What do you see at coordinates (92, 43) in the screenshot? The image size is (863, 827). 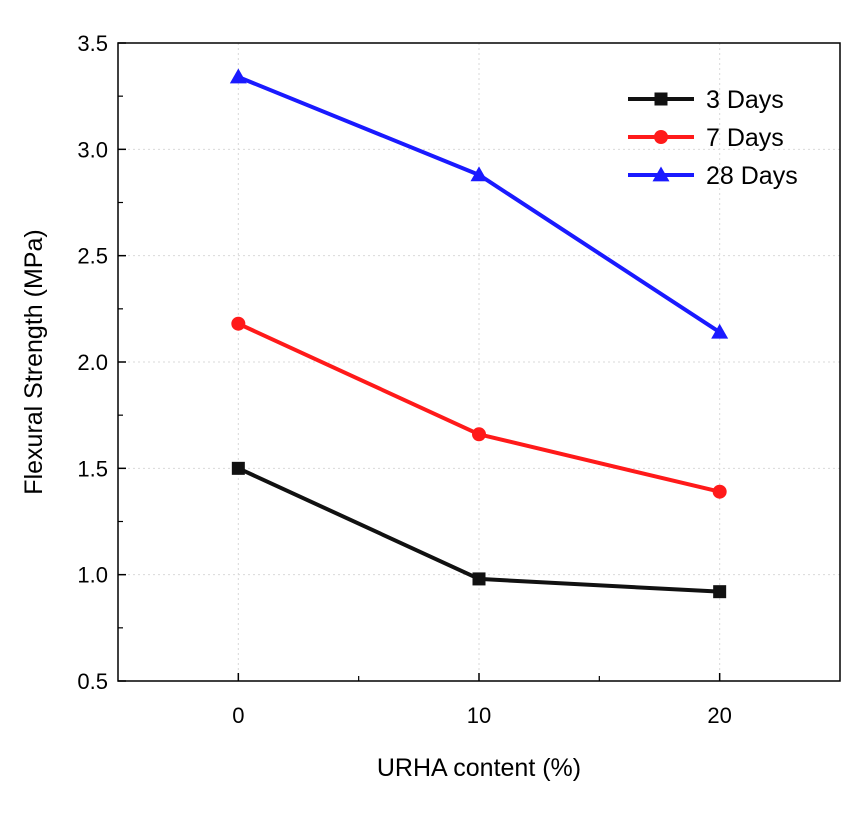 I see `y-tick-label: 3.5` at bounding box center [92, 43].